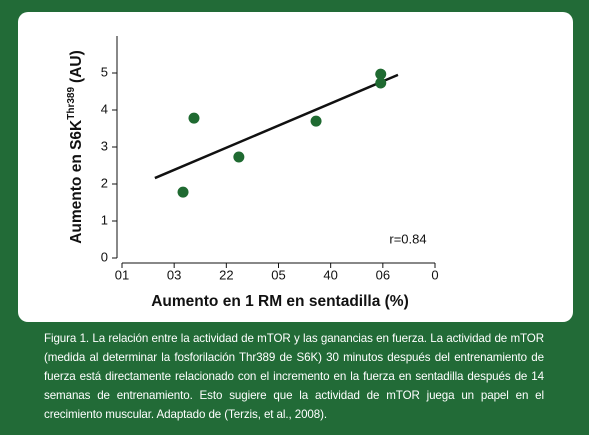 This screenshot has height=435, width=589. What do you see at coordinates (104, 108) in the screenshot?
I see `y-tick-label: 4` at bounding box center [104, 108].